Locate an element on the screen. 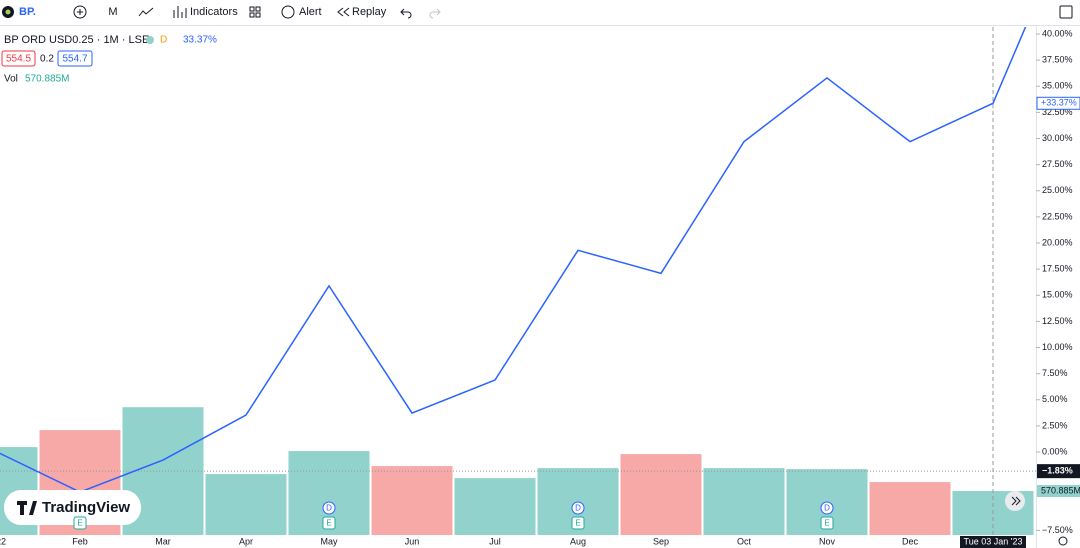  ask: 554.7 is located at coordinates (74, 59).